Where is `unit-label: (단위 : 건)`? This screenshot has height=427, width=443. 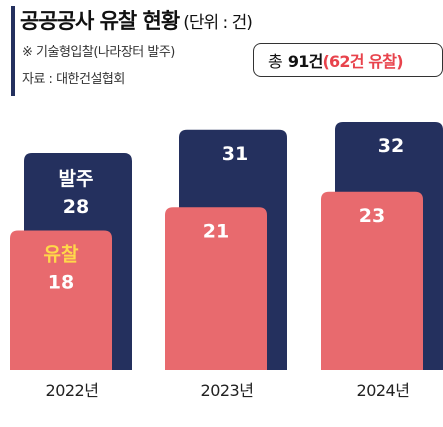 unit-label: (단위 : 건) is located at coordinates (218, 23).